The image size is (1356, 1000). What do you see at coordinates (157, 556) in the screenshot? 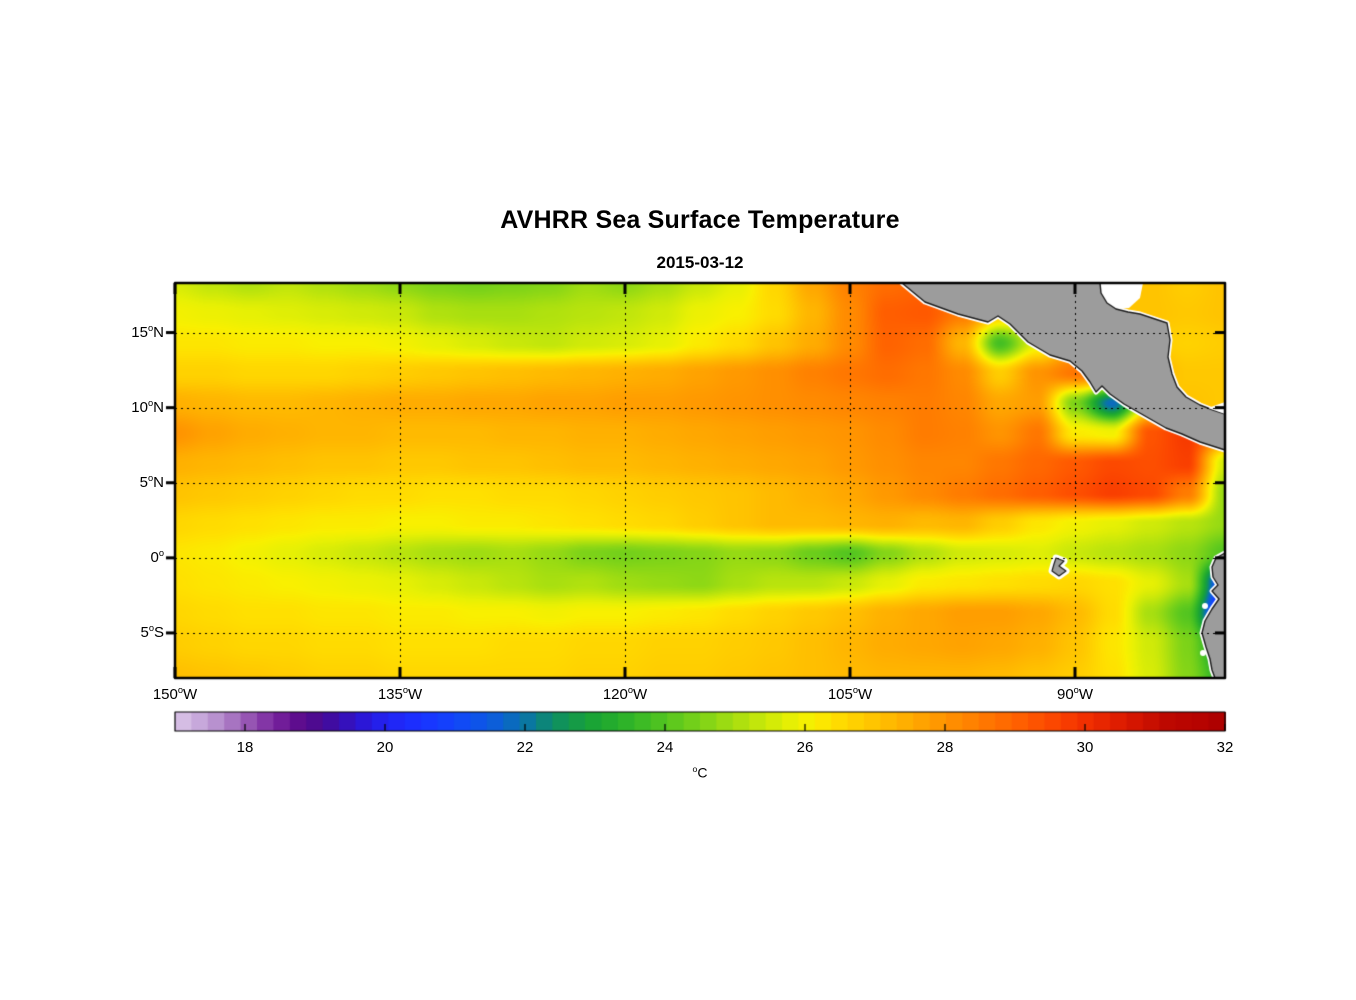
I see `lat-tick-label: 0o` at bounding box center [157, 556].